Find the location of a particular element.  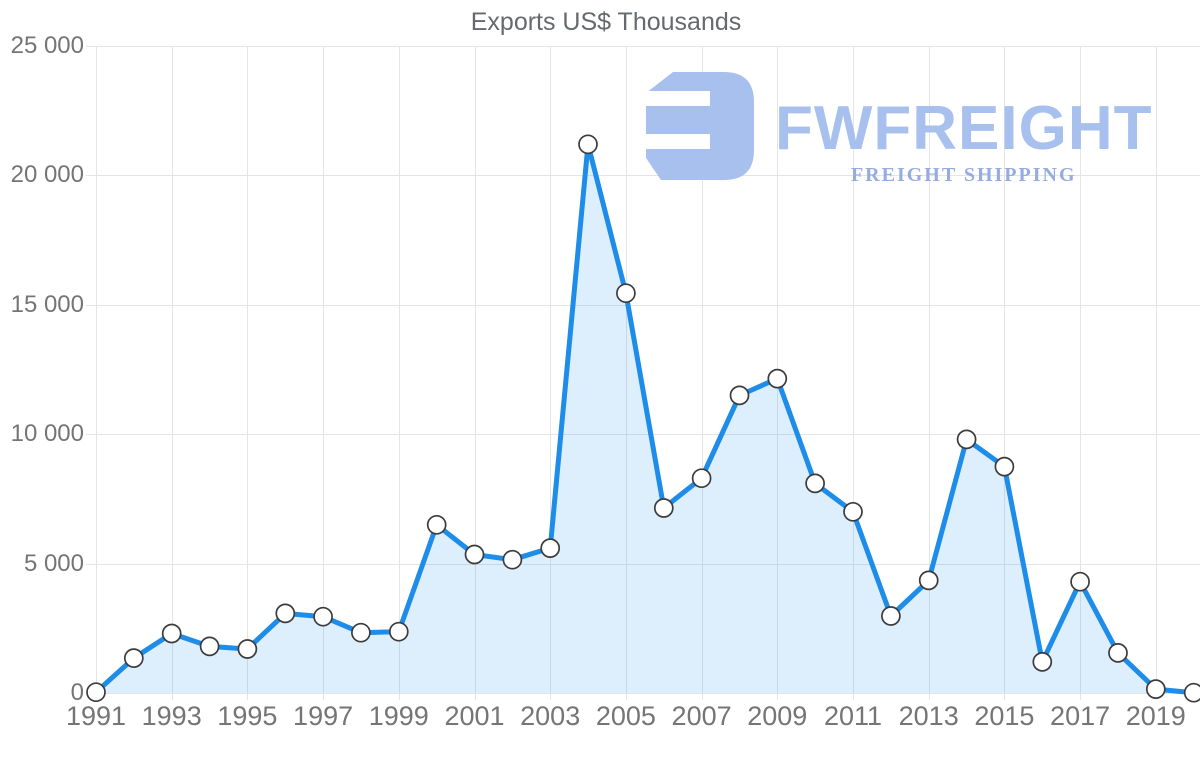

data-point-2013 is located at coordinates (928, 580).